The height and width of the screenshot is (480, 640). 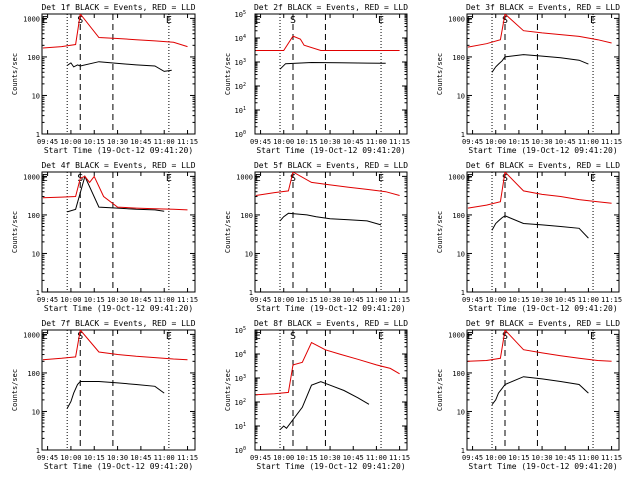 I want to click on panel-title: Det 9f BLACK = Events, RED = LLD, so click(x=543, y=323).